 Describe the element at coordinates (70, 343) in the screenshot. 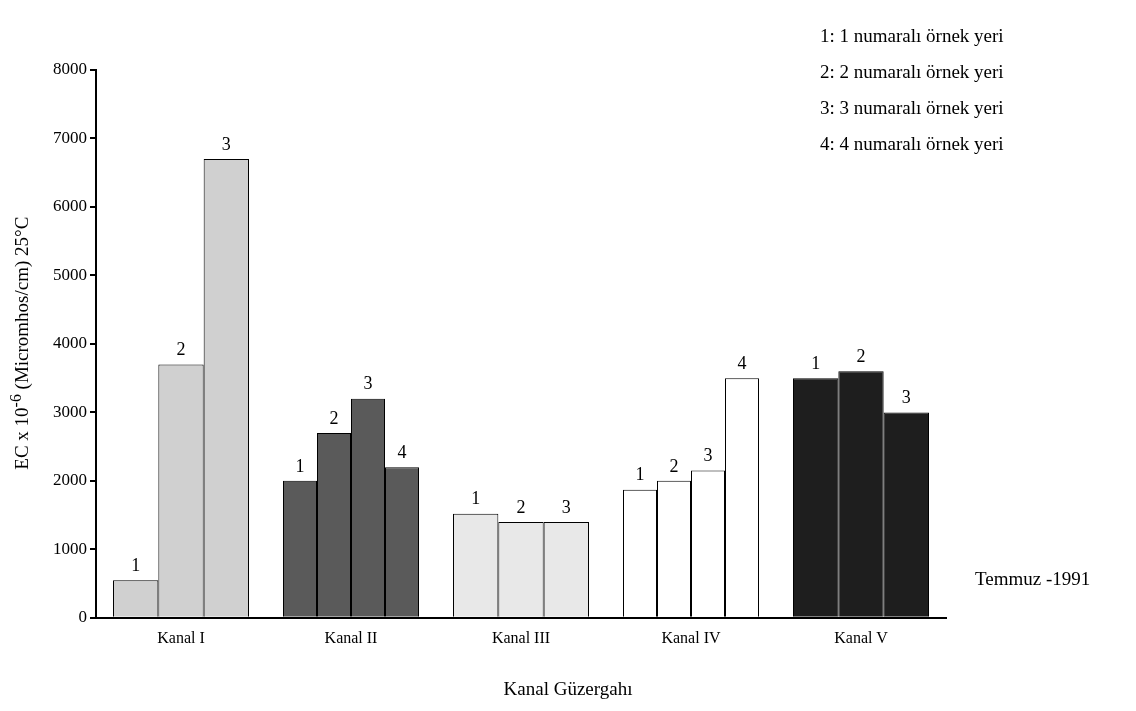

I see `y-tick-label: 4000` at that location.